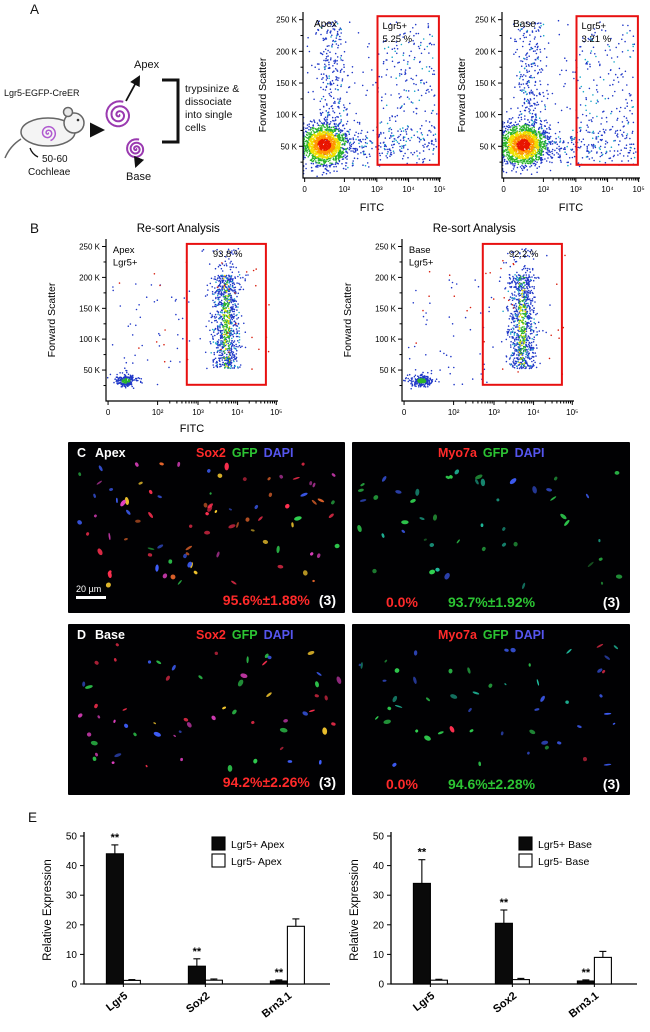 The height and width of the screenshot is (1032, 650). Describe the element at coordinates (211, 635) in the screenshot. I see `stain-sox2: Sox2` at that location.